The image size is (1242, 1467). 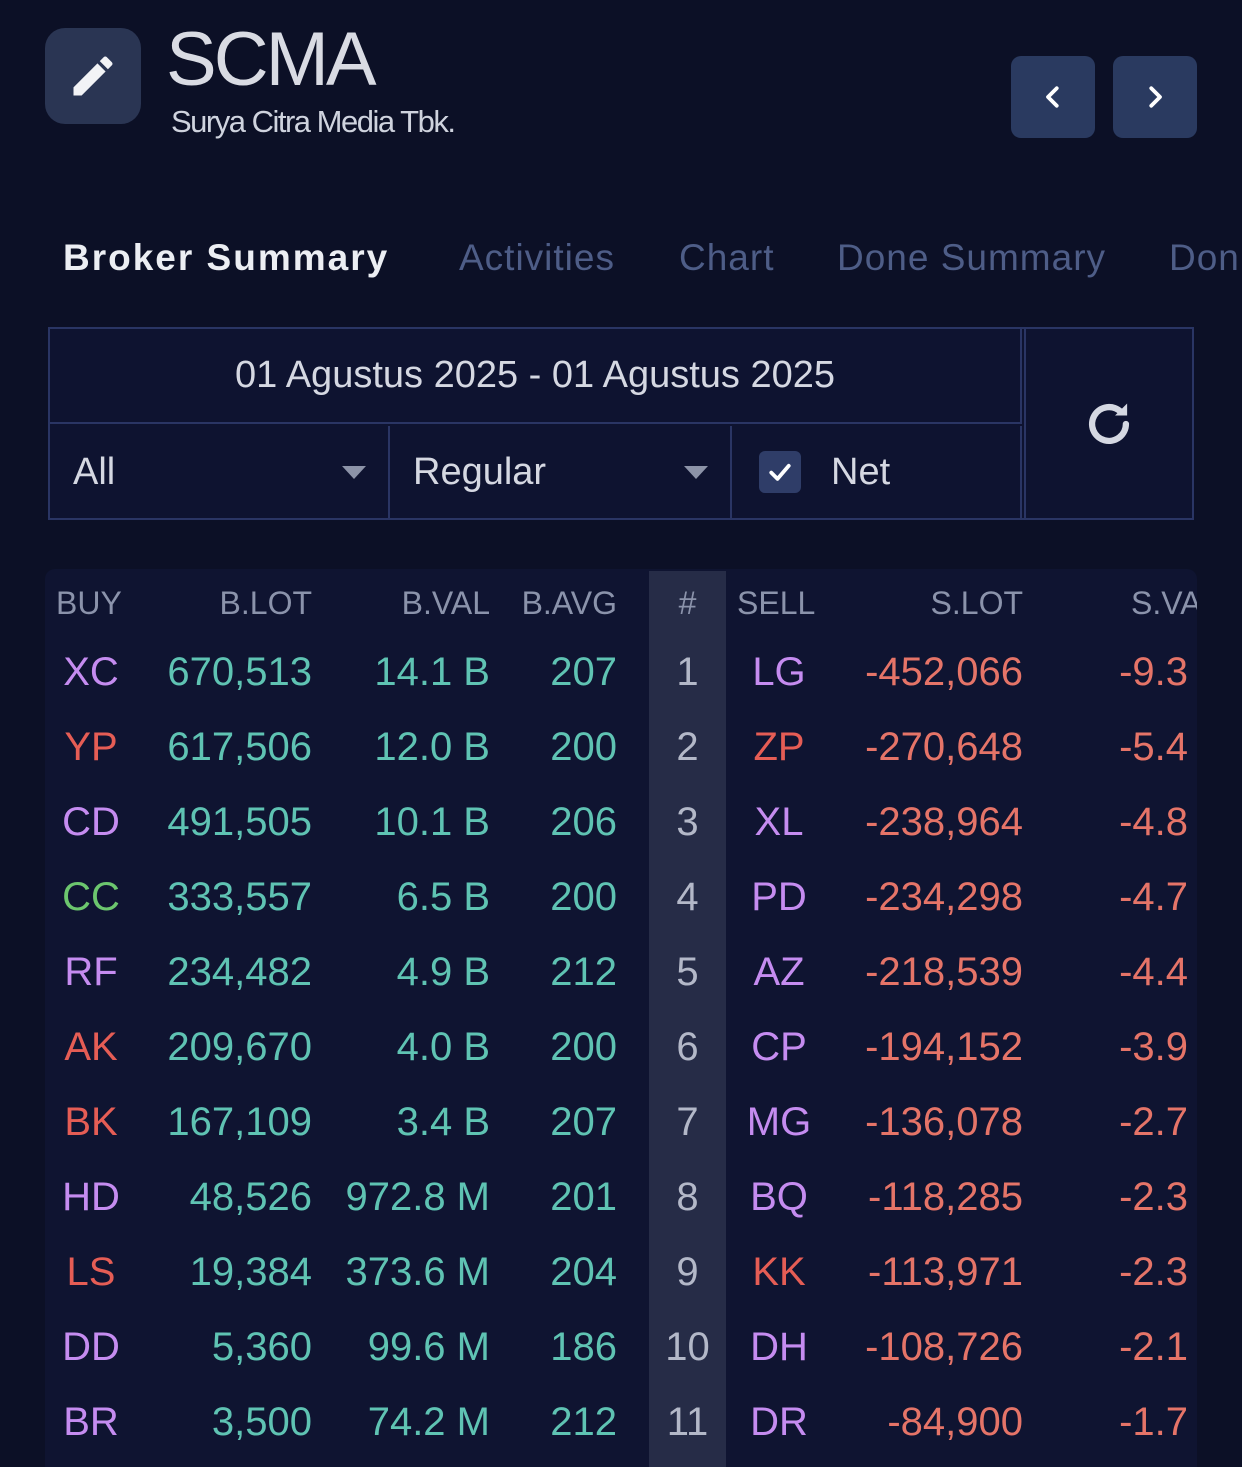 I want to click on row-blot: 19,384, so click(x=250, y=1272).